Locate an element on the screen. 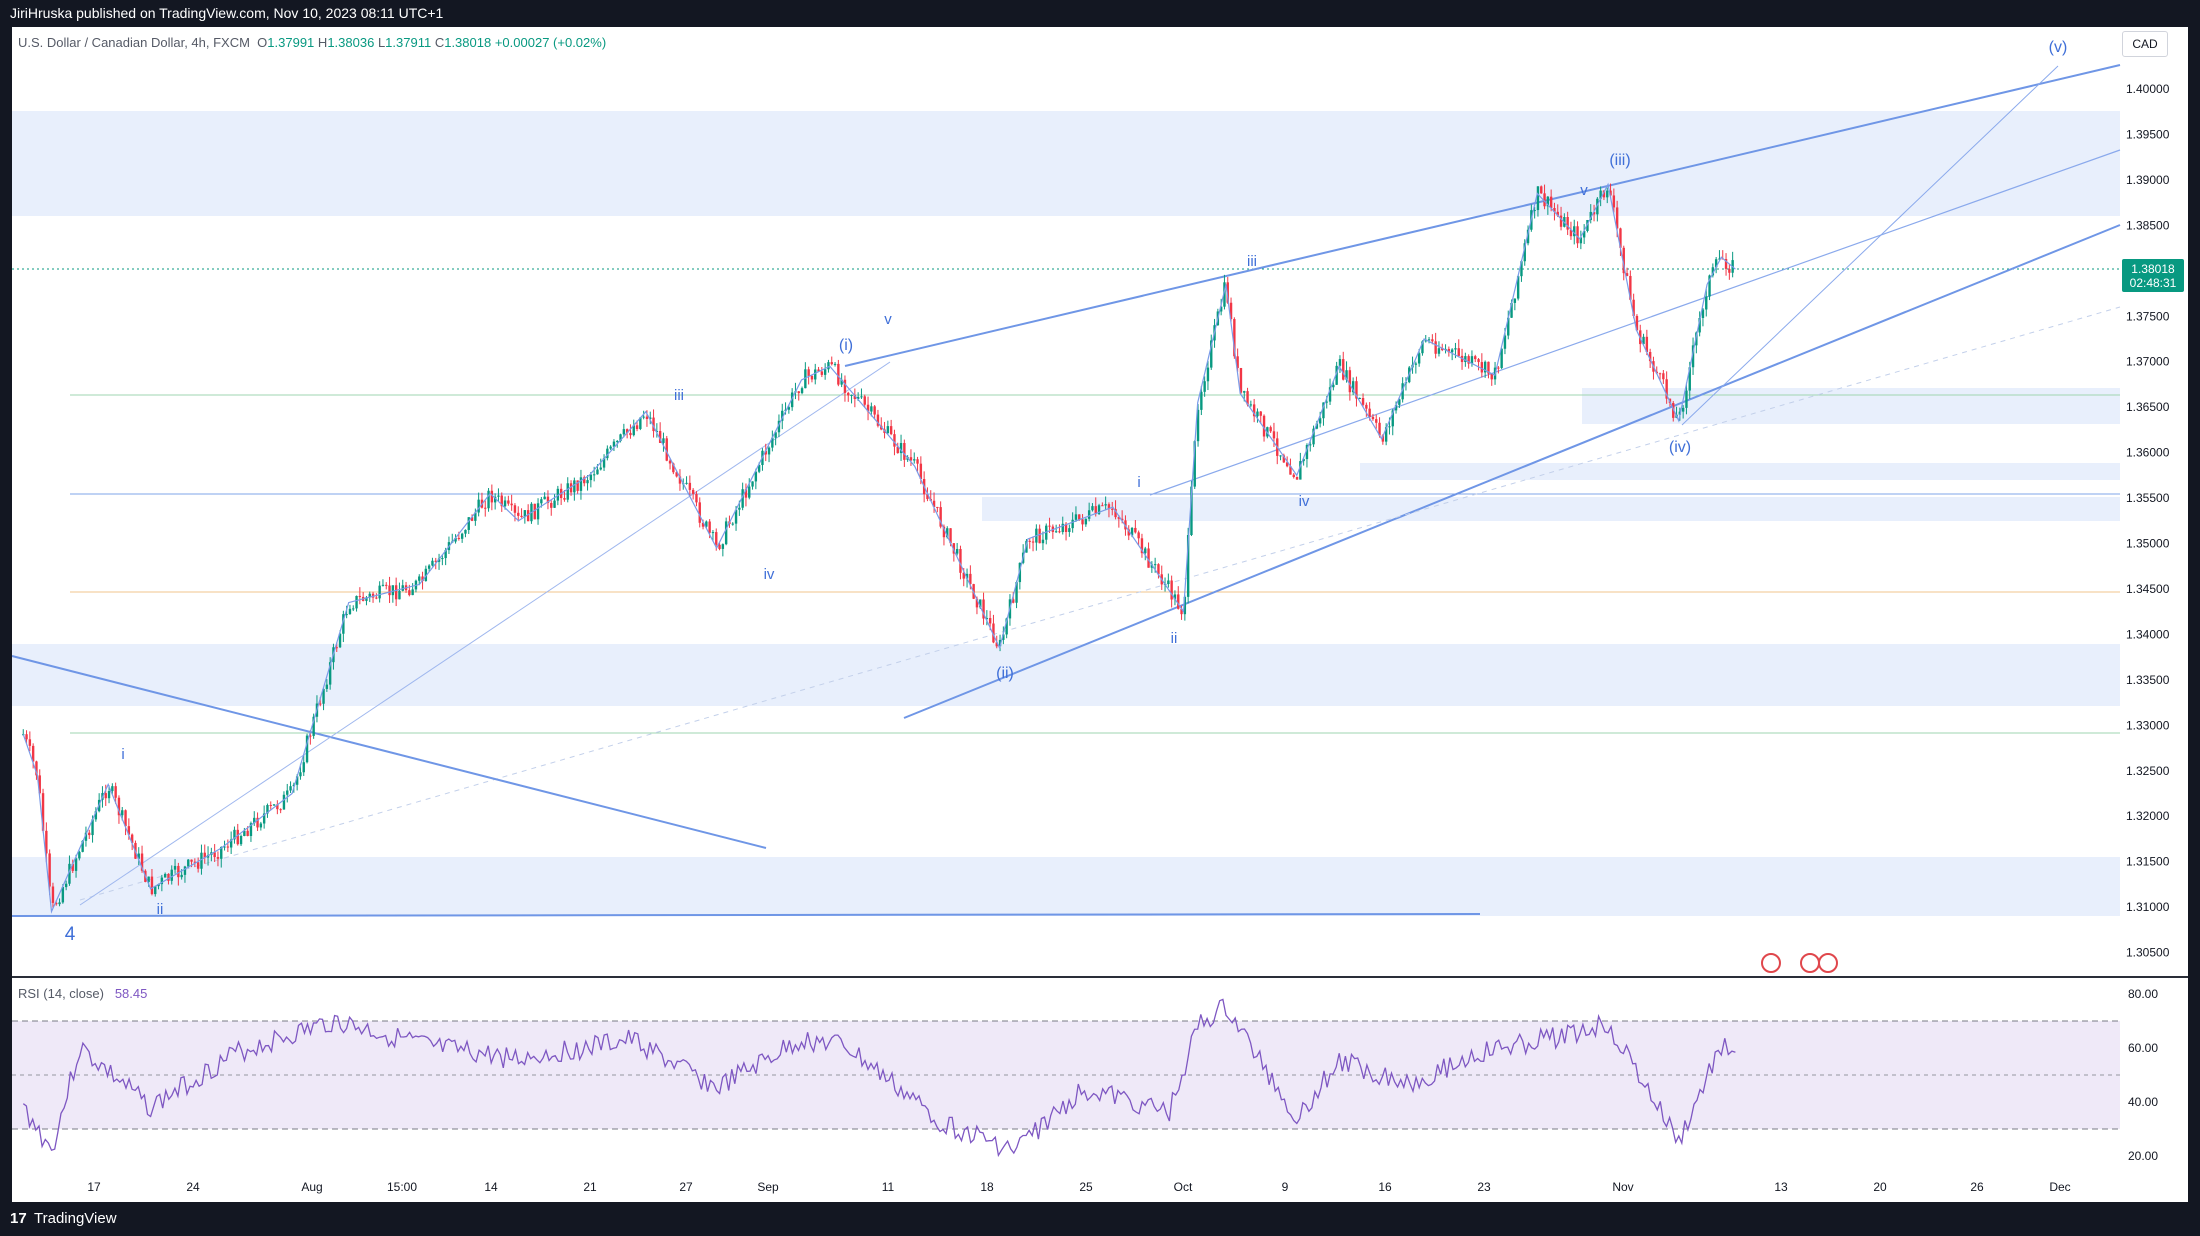  price-tick-label: 1.32000 is located at coordinates (2148, 816).